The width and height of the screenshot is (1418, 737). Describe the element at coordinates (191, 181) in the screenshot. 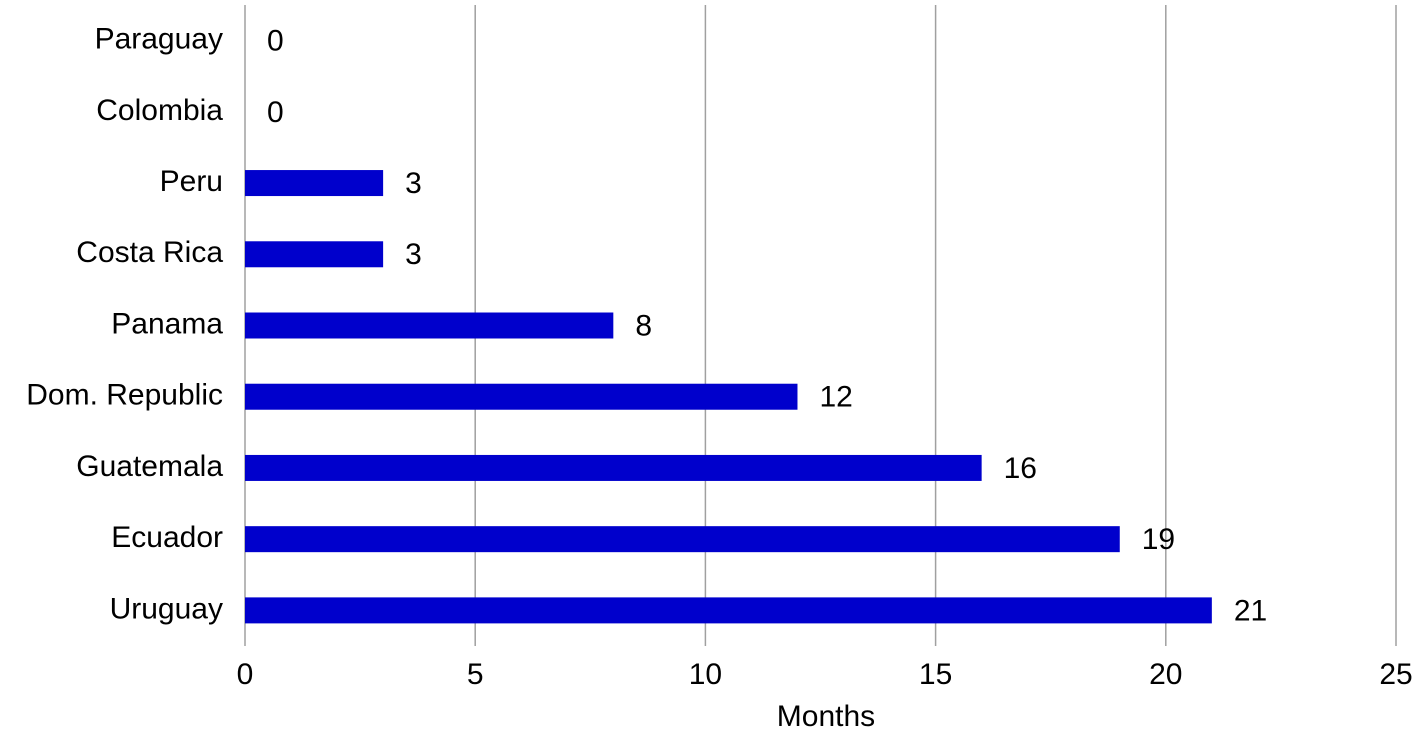

I see `y-tick-label: Peru` at that location.